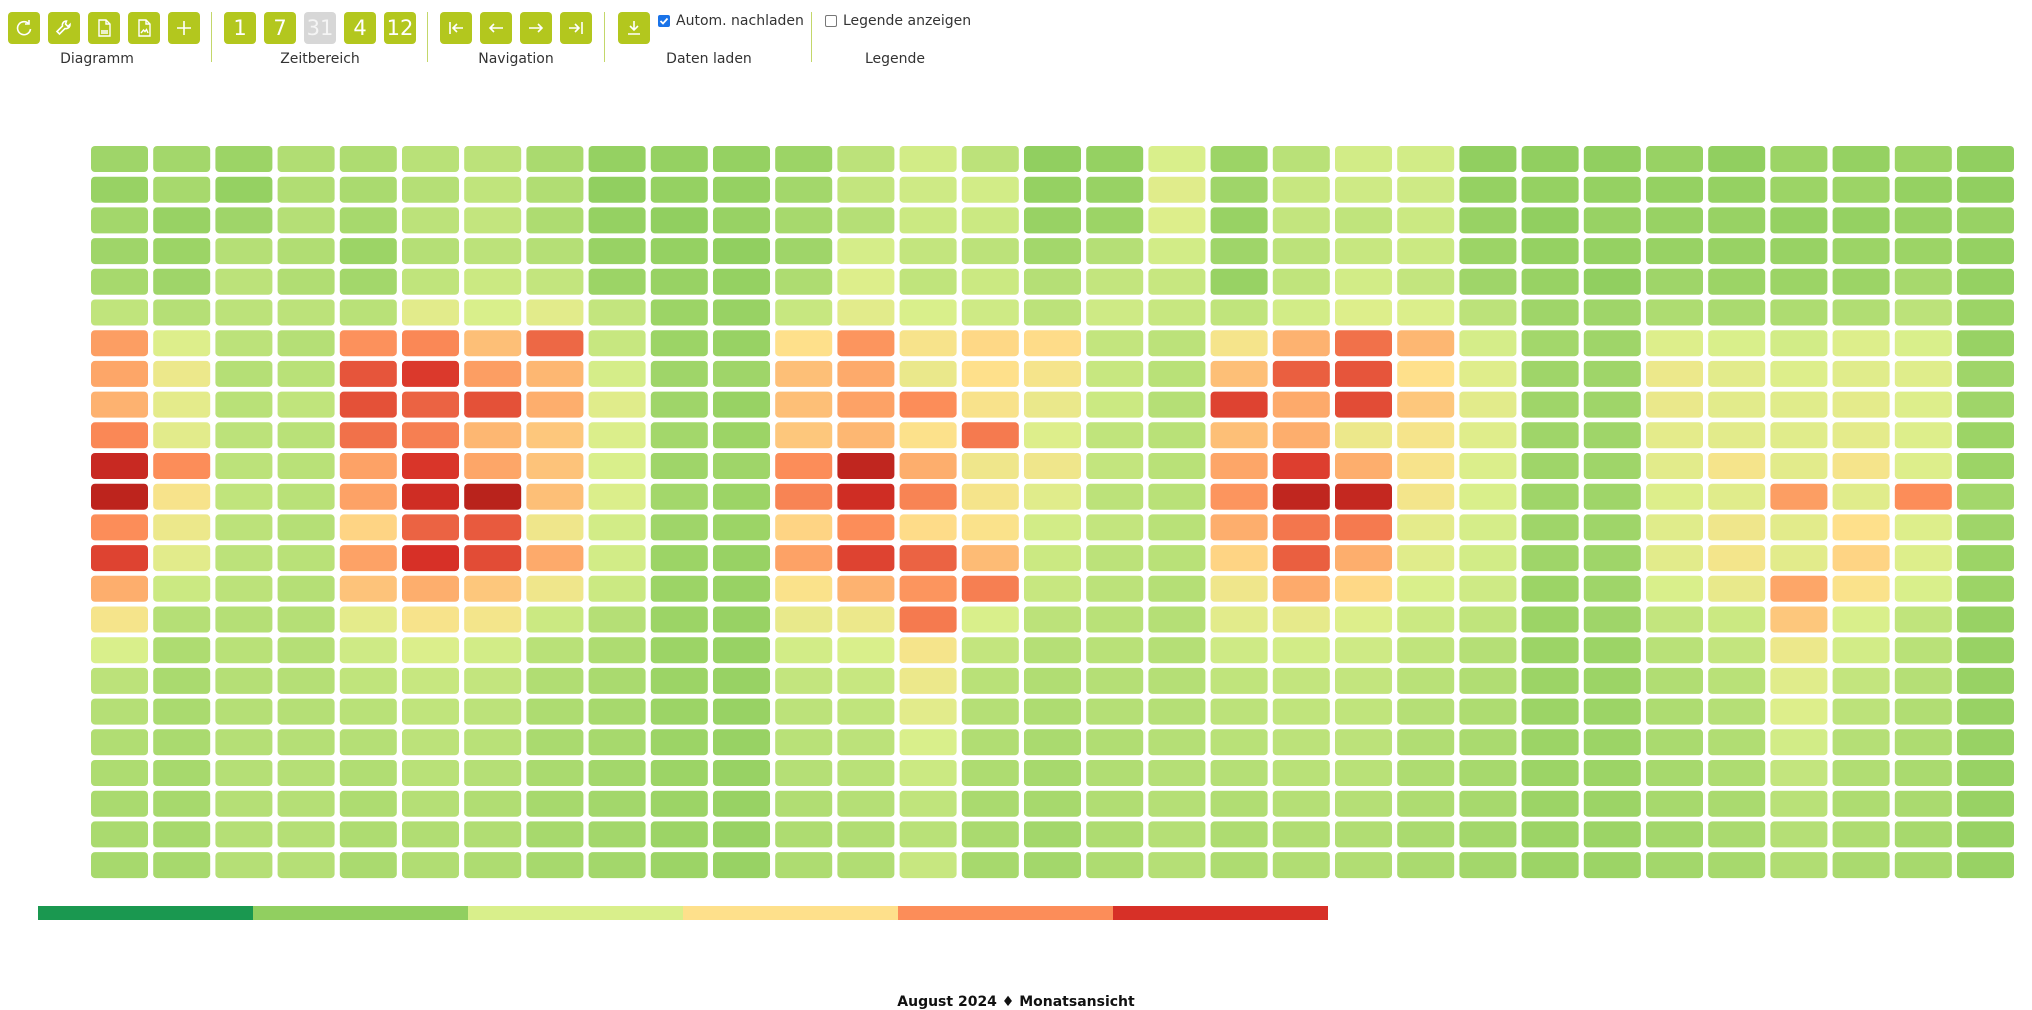 The height and width of the screenshot is (1010, 2032). I want to click on export-image-button, so click(144, 28).